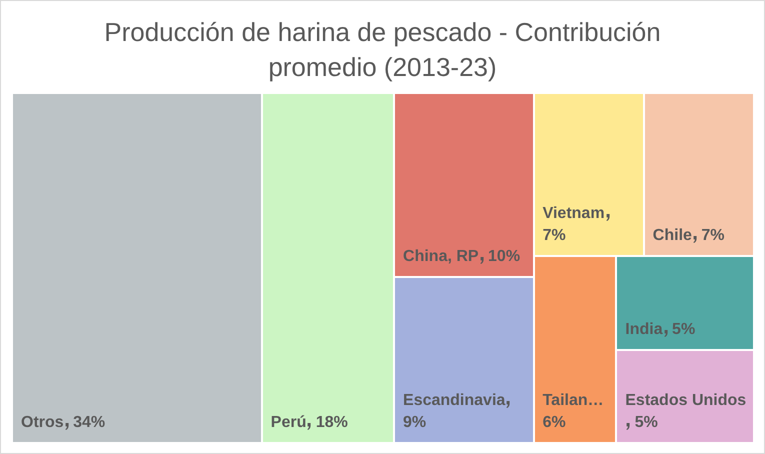 Image resolution: width=765 pixels, height=454 pixels. What do you see at coordinates (454, 400) in the screenshot?
I see `category-label: Escandinavia` at bounding box center [454, 400].